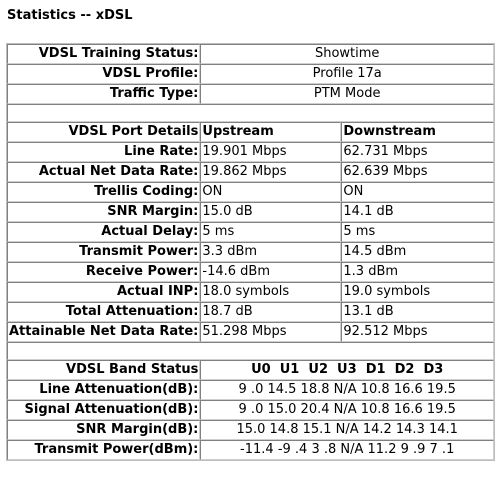 The image size is (500, 484). I want to click on upstream-value: 19.862 Mbps, so click(271, 172).